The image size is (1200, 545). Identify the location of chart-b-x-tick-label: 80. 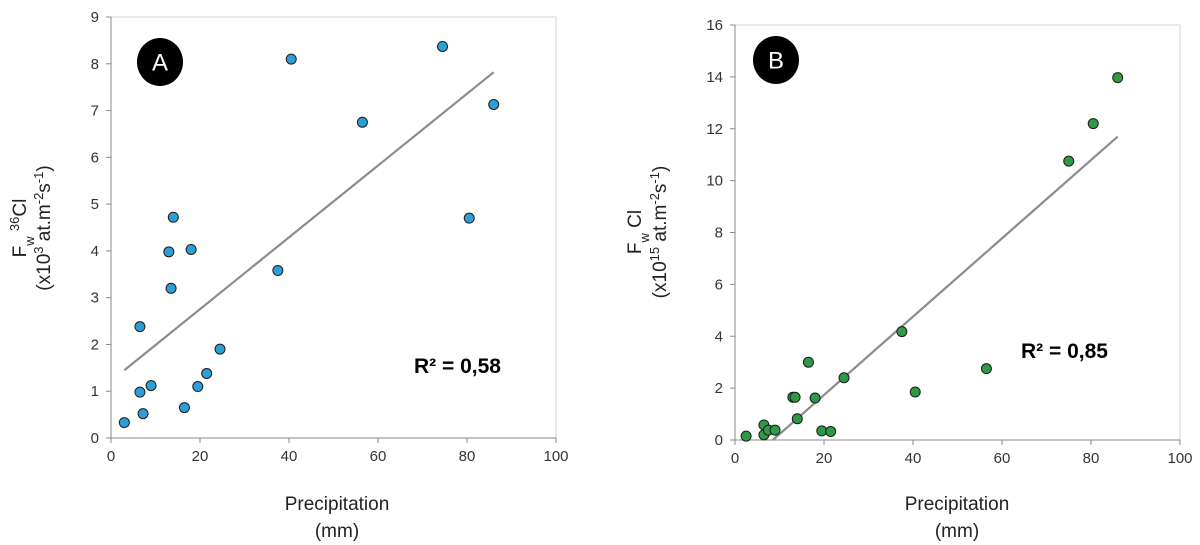
(1091, 458).